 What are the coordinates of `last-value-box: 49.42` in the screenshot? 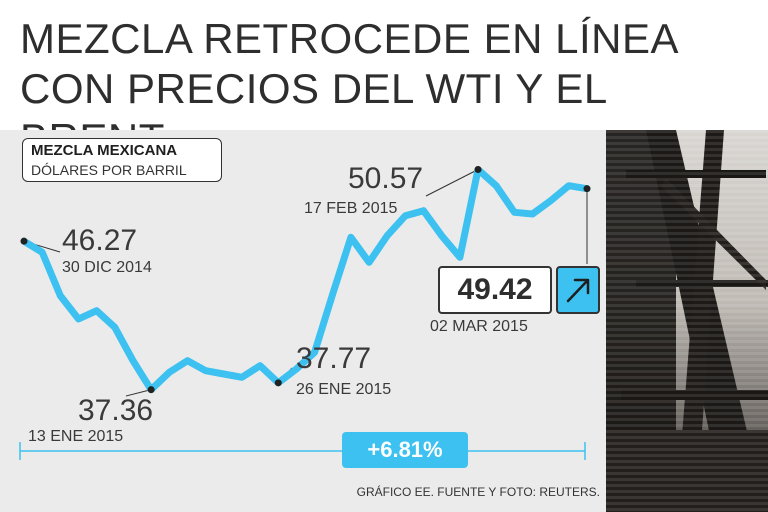 It's located at (495, 290).